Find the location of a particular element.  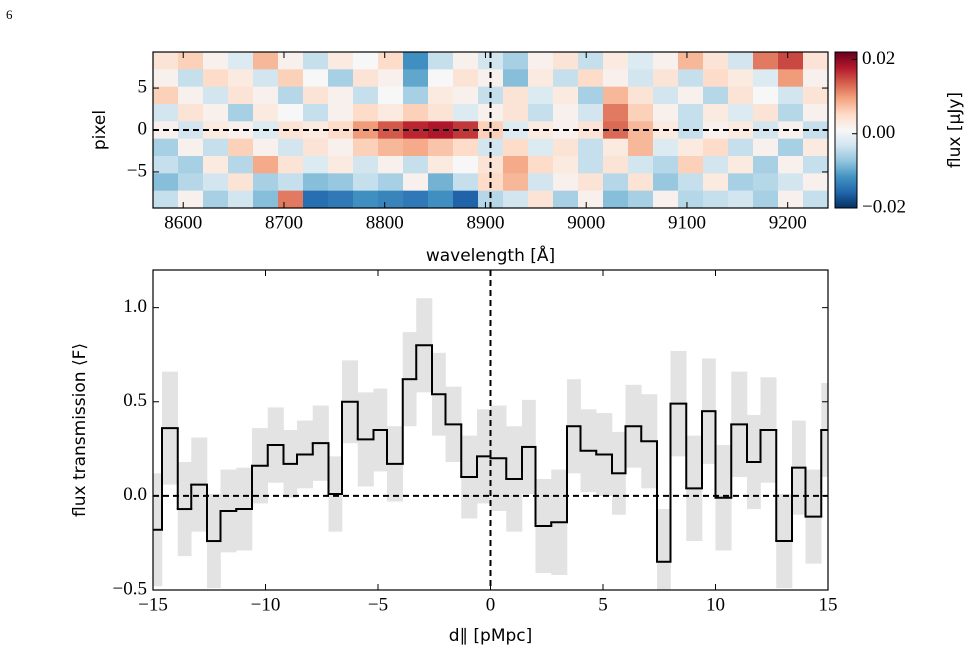

y-tick-label: 0.5 is located at coordinates (135, 400).